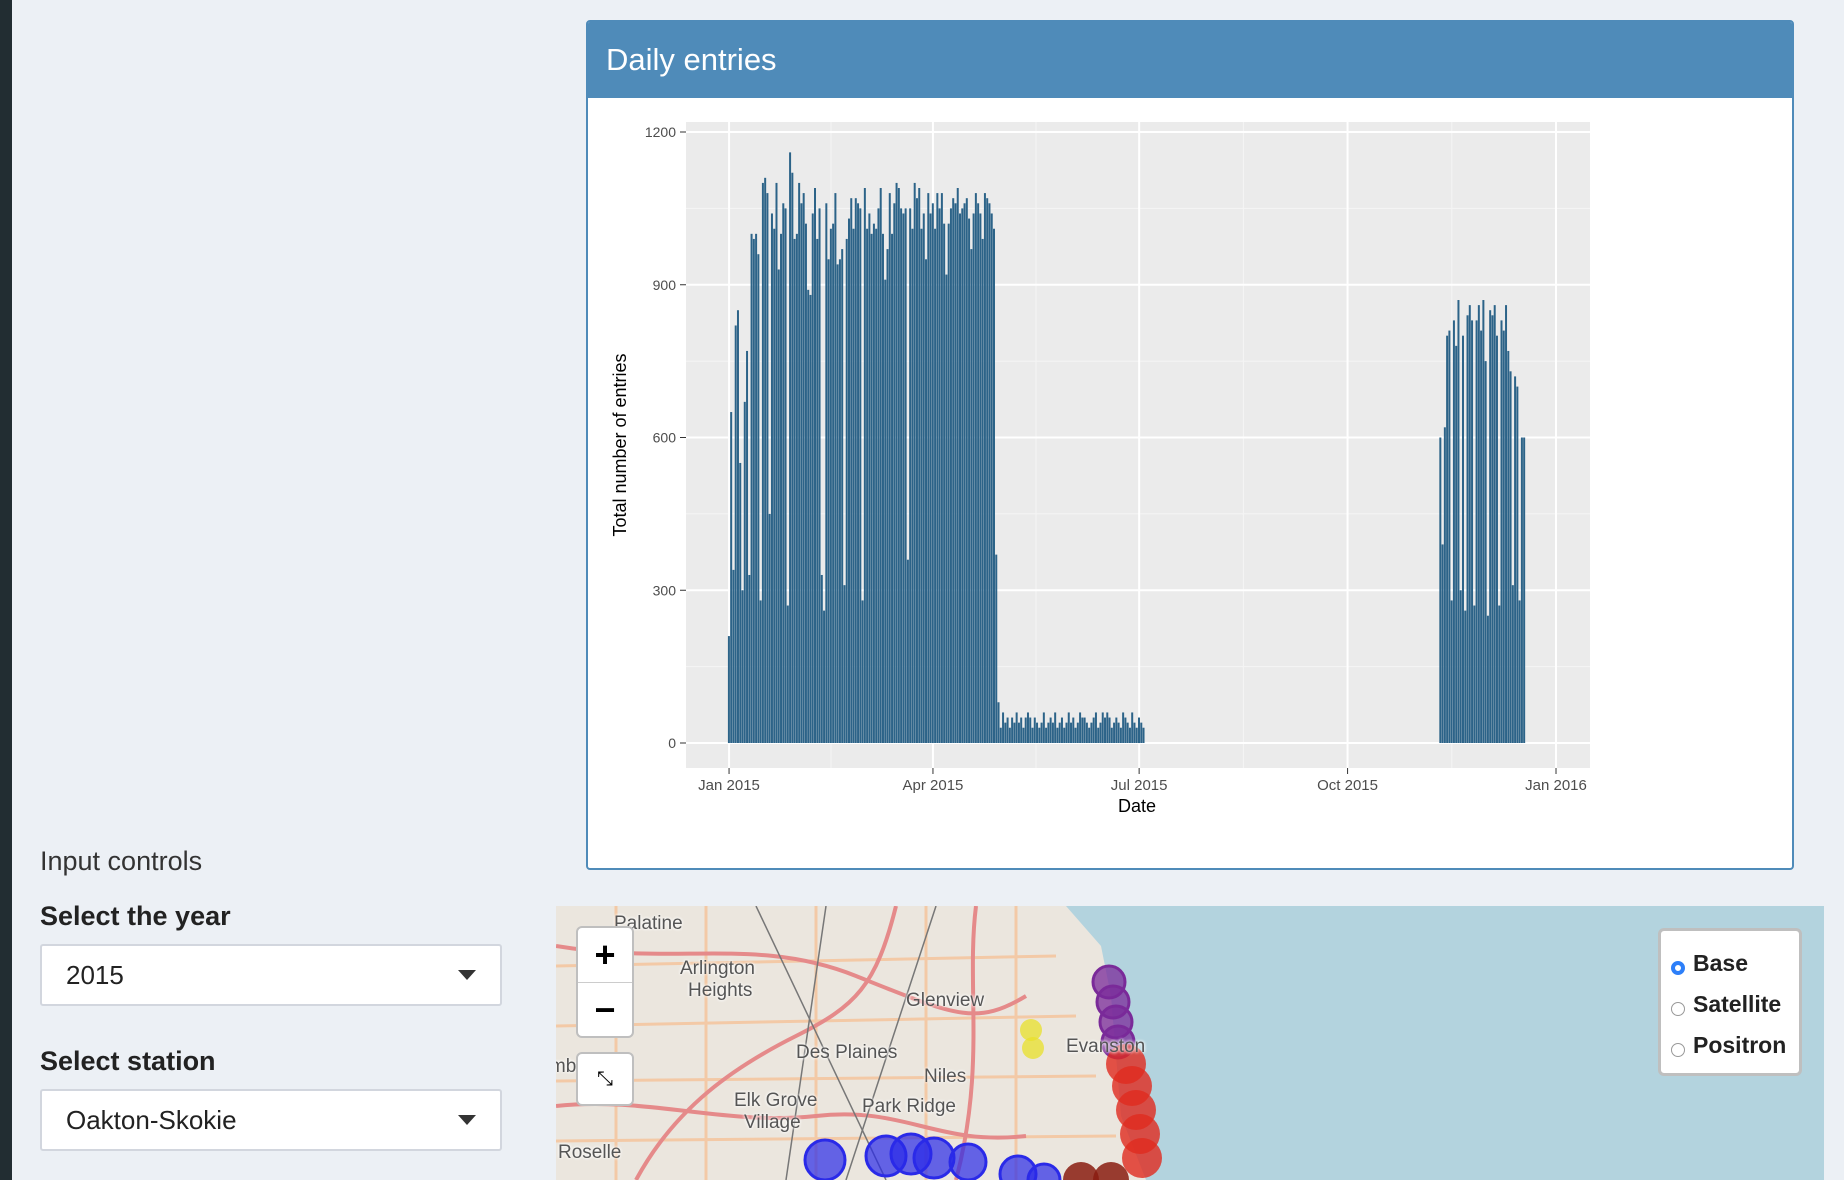 Image resolution: width=1844 pixels, height=1180 pixels. I want to click on reset-view-button: ⤡, so click(605, 1079).